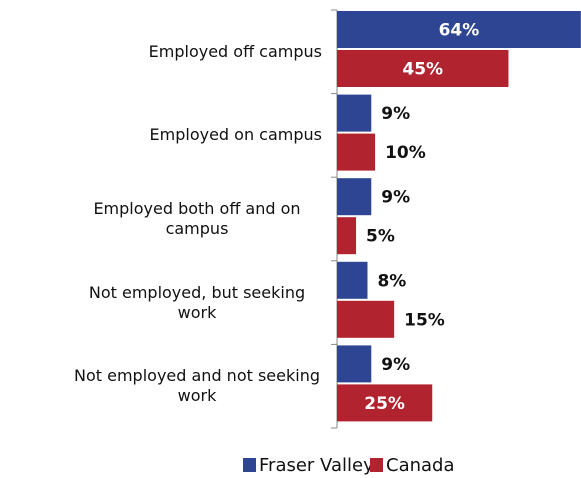 Image resolution: width=581 pixels, height=478 pixels. I want to click on category-label: Employed both off and on campus, so click(197, 218).